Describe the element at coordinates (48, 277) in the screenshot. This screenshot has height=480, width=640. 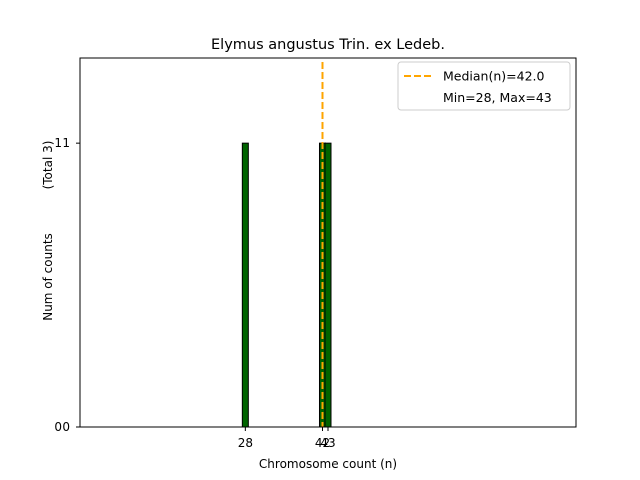
I see `y-axis-label: Num of counts` at that location.